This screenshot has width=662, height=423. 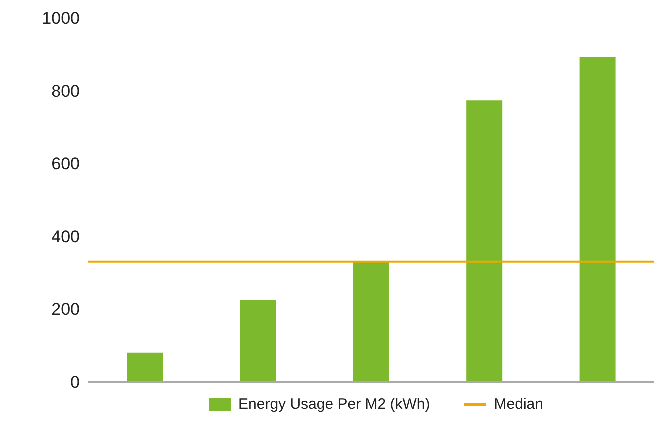 What do you see at coordinates (66, 91) in the screenshot?
I see `y-tick-label: 800` at bounding box center [66, 91].